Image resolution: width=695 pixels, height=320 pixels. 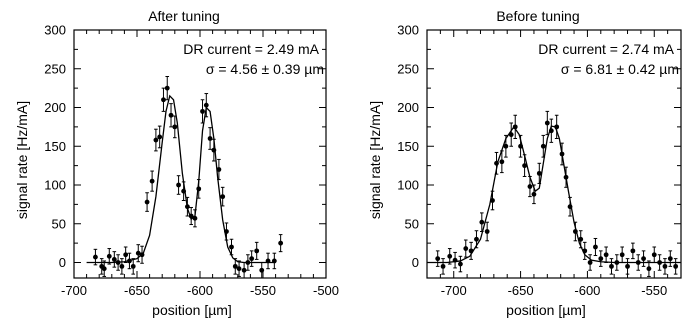 What do you see at coordinates (408, 146) in the screenshot?
I see `y-tick-label: 150` at bounding box center [408, 146].